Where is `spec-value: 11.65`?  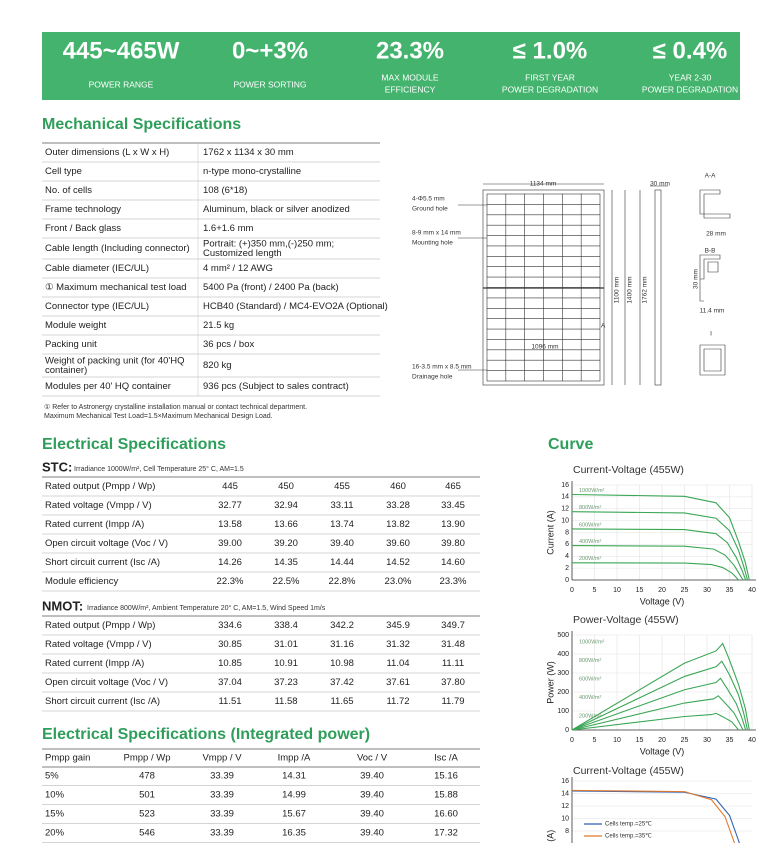 spec-value: 11.65 is located at coordinates (341, 701).